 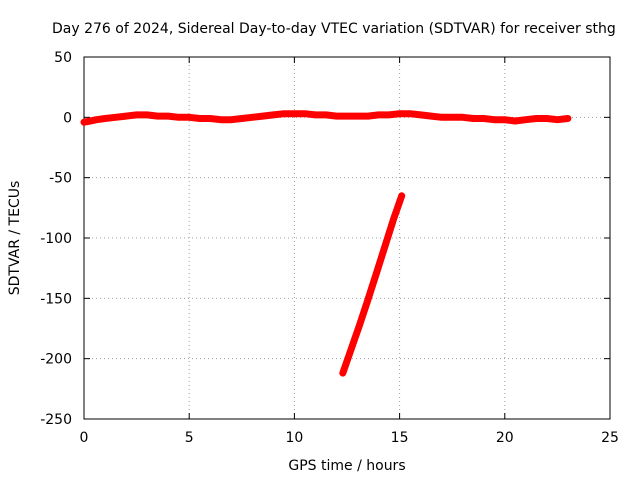 What do you see at coordinates (294, 438) in the screenshot?
I see `x-tick-label: 10` at bounding box center [294, 438].